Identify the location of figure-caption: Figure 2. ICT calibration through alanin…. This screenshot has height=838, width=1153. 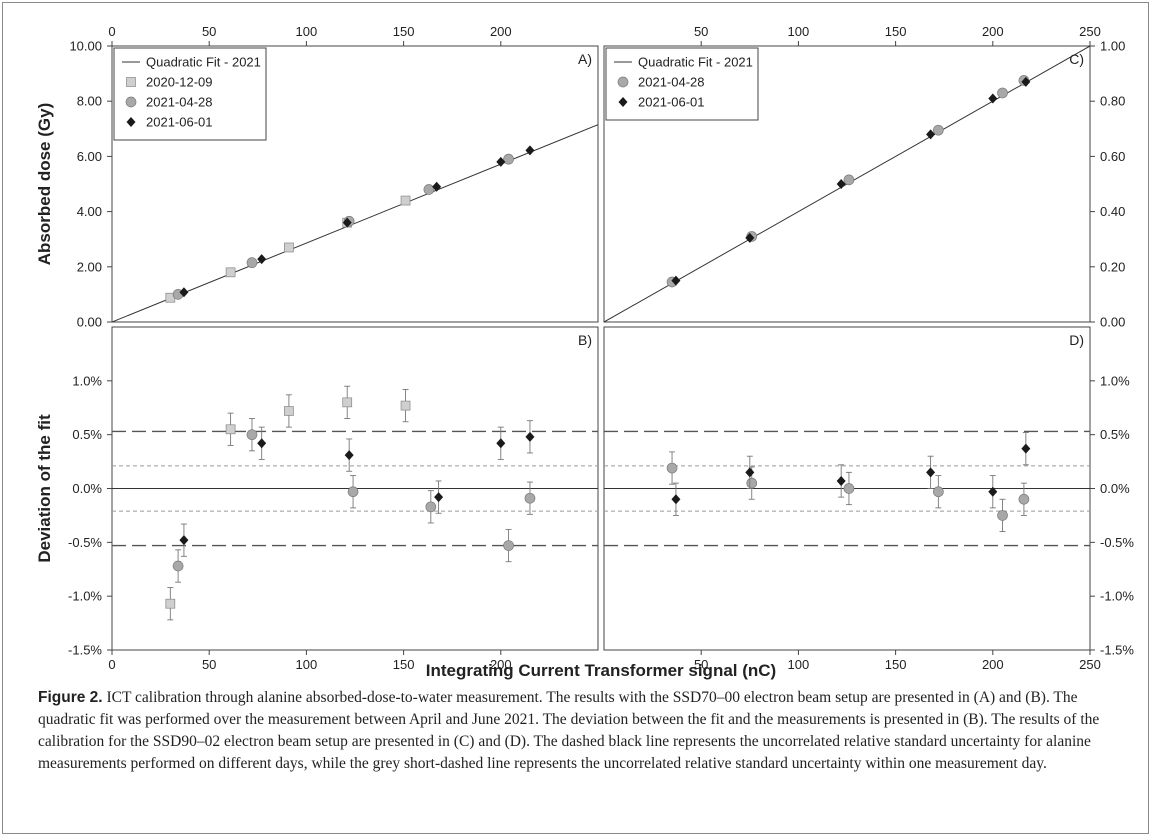
(578, 731).